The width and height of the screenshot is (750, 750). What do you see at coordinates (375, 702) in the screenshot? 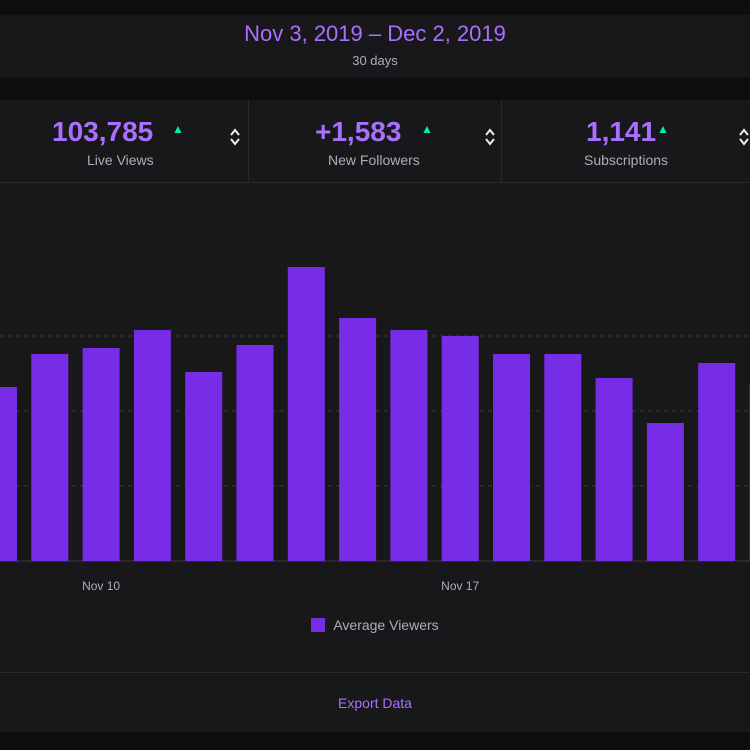
I see `export-data-button: Export Data` at bounding box center [375, 702].